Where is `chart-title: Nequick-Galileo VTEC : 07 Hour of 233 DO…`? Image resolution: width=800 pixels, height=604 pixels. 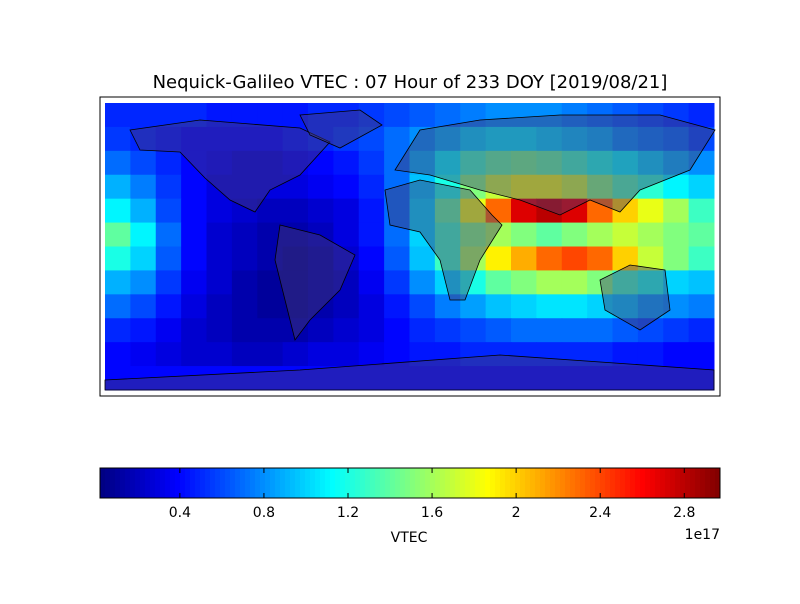
chart-title: Nequick-Galileo VTEC : 07 Hour of 233 DO… is located at coordinates (410, 82).